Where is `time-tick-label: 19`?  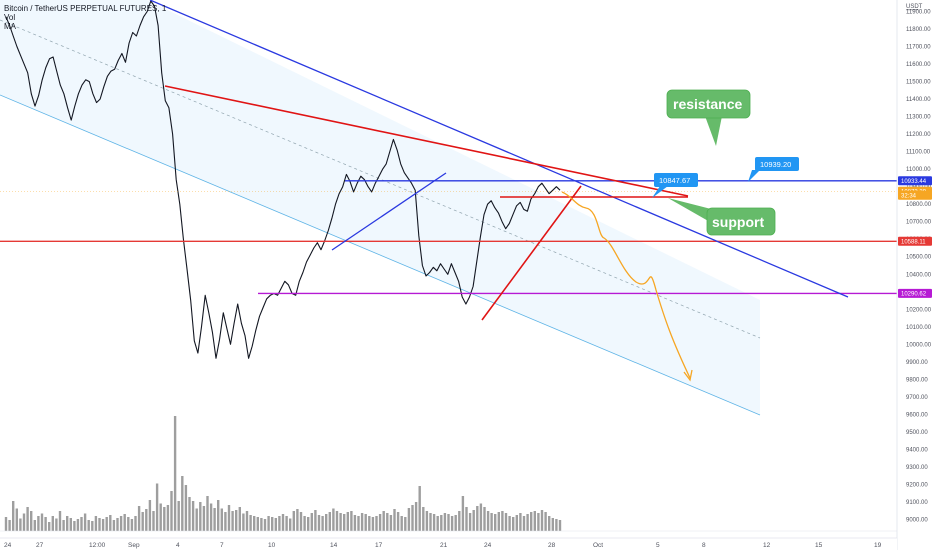 time-tick-label: 19 is located at coordinates (878, 545).